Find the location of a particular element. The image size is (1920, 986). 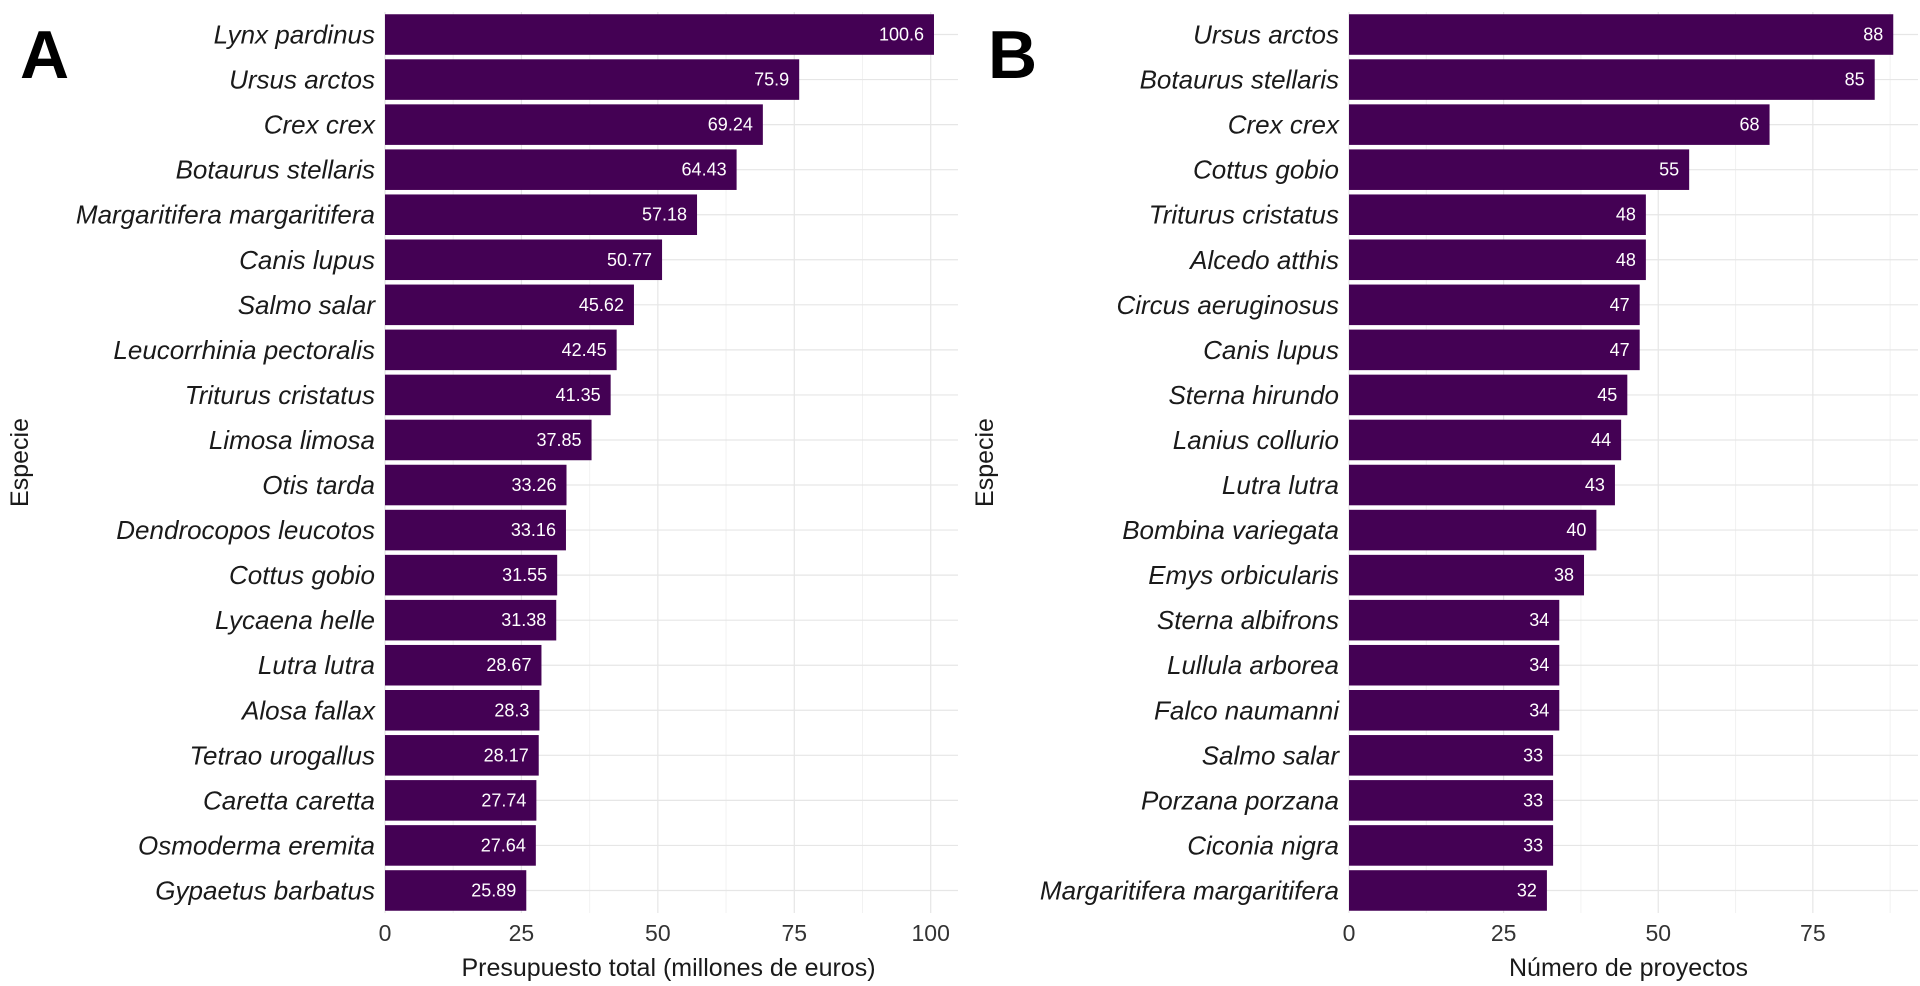

bar-value-label: 85 is located at coordinates (1855, 80).